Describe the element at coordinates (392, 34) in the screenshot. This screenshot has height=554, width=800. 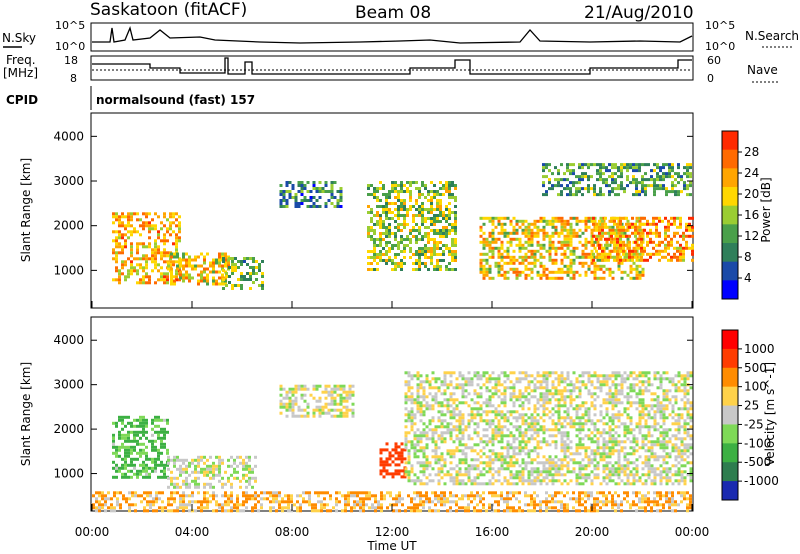
I see `nsky-trace` at that location.